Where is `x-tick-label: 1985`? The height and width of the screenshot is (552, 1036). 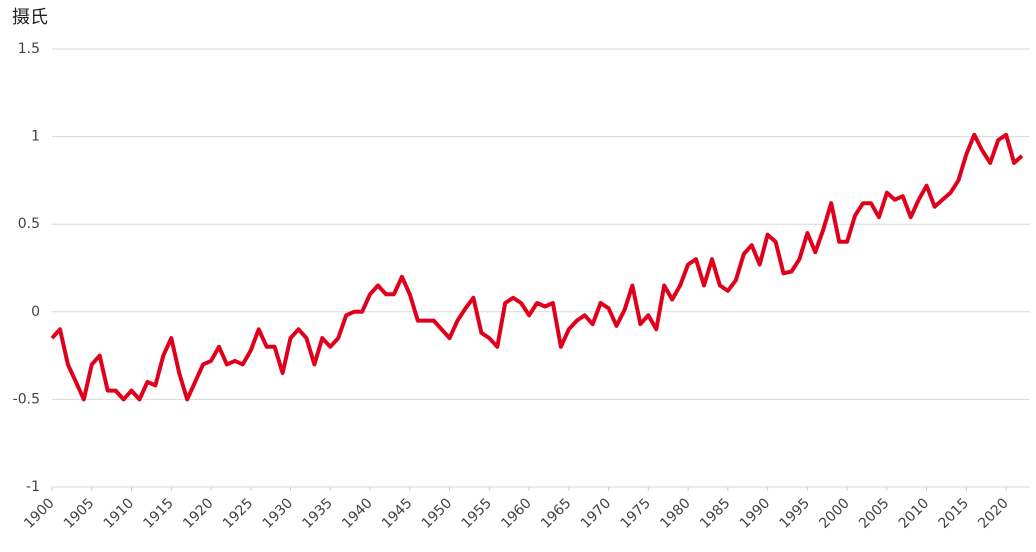
x-tick-label: 1985 is located at coordinates (715, 513).